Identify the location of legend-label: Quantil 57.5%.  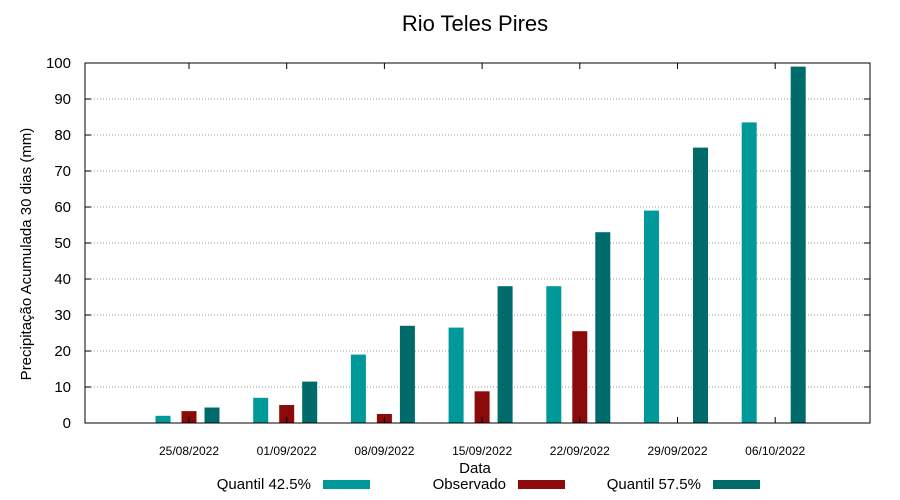
(654, 484).